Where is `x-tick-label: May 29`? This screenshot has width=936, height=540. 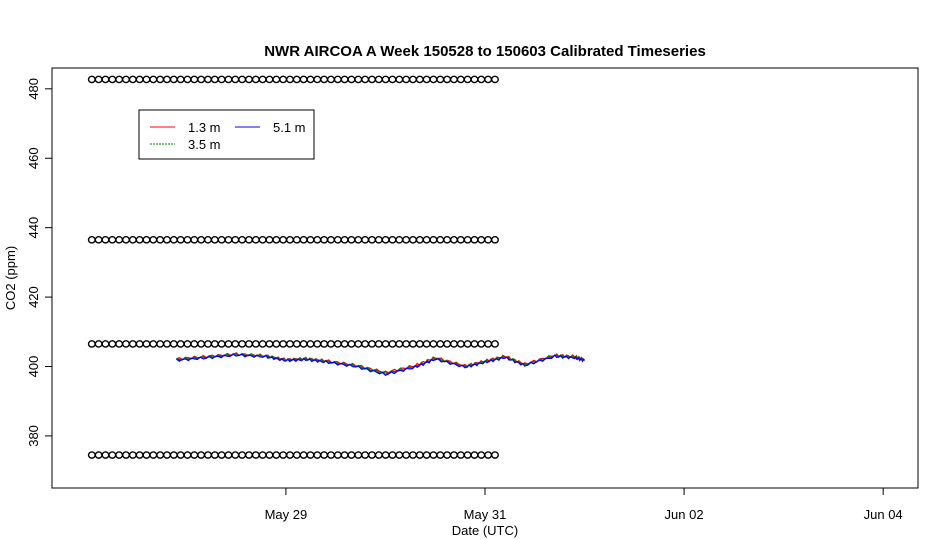
x-tick-label: May 29 is located at coordinates (286, 514).